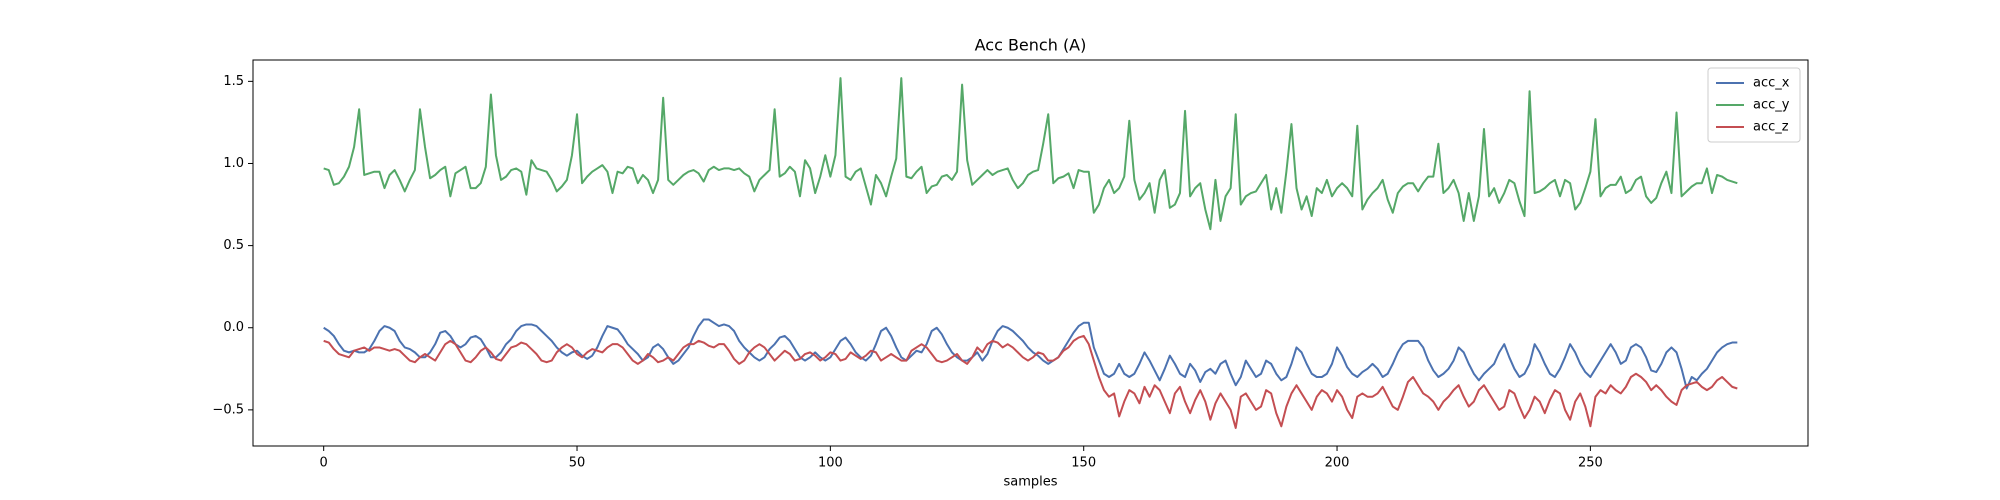 Image resolution: width=2000 pixels, height=500 pixels. What do you see at coordinates (577, 463) in the screenshot?
I see `x-tick-label: 50` at bounding box center [577, 463].